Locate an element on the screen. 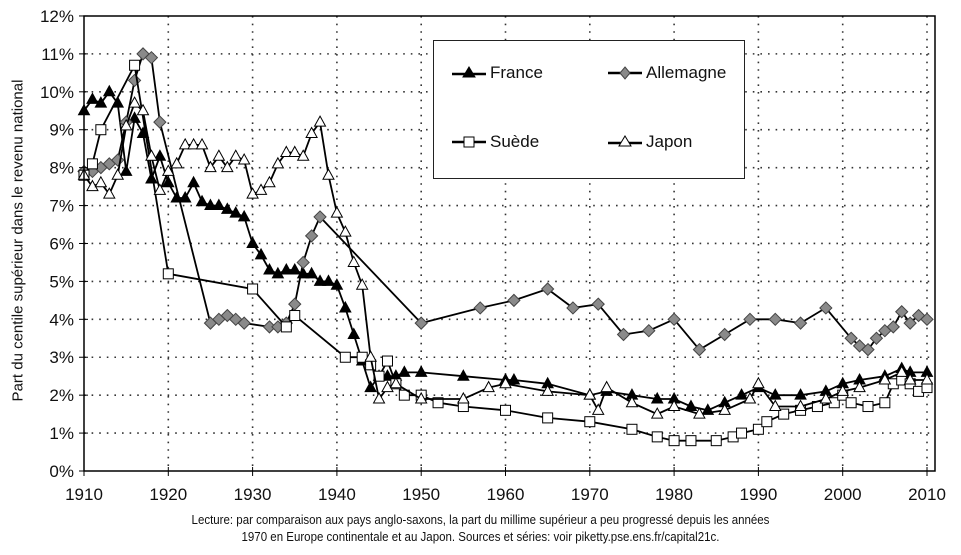  svg-text: 1940 is located at coordinates (337, 494).